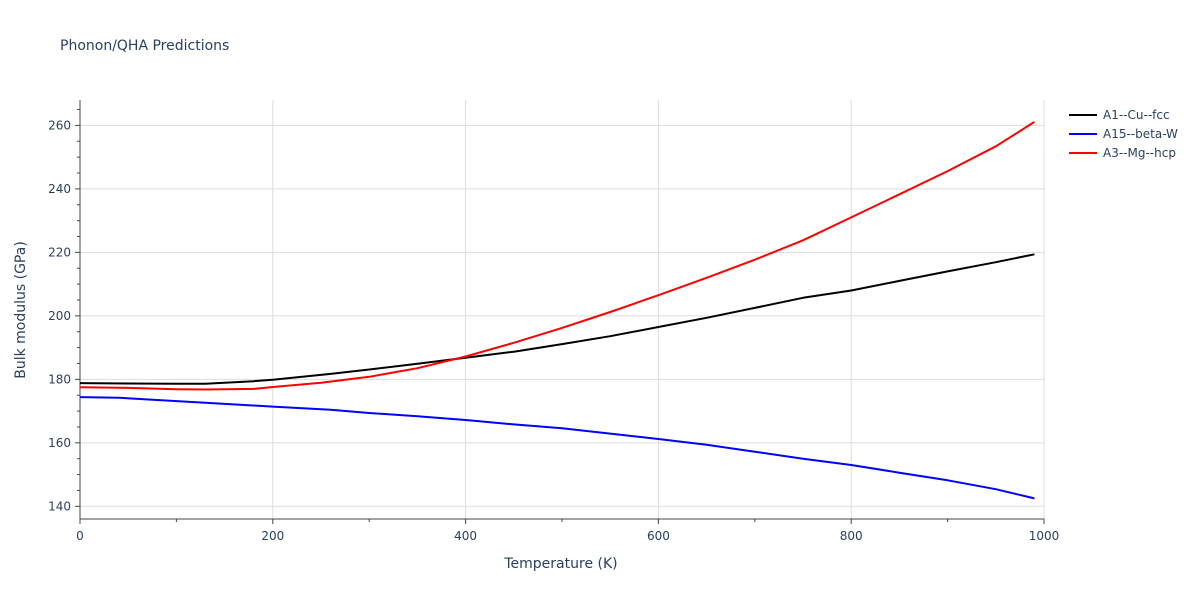 This screenshot has width=1200, height=600. I want to click on y-axis-title: Bulk modulus (GPa), so click(21, 310).